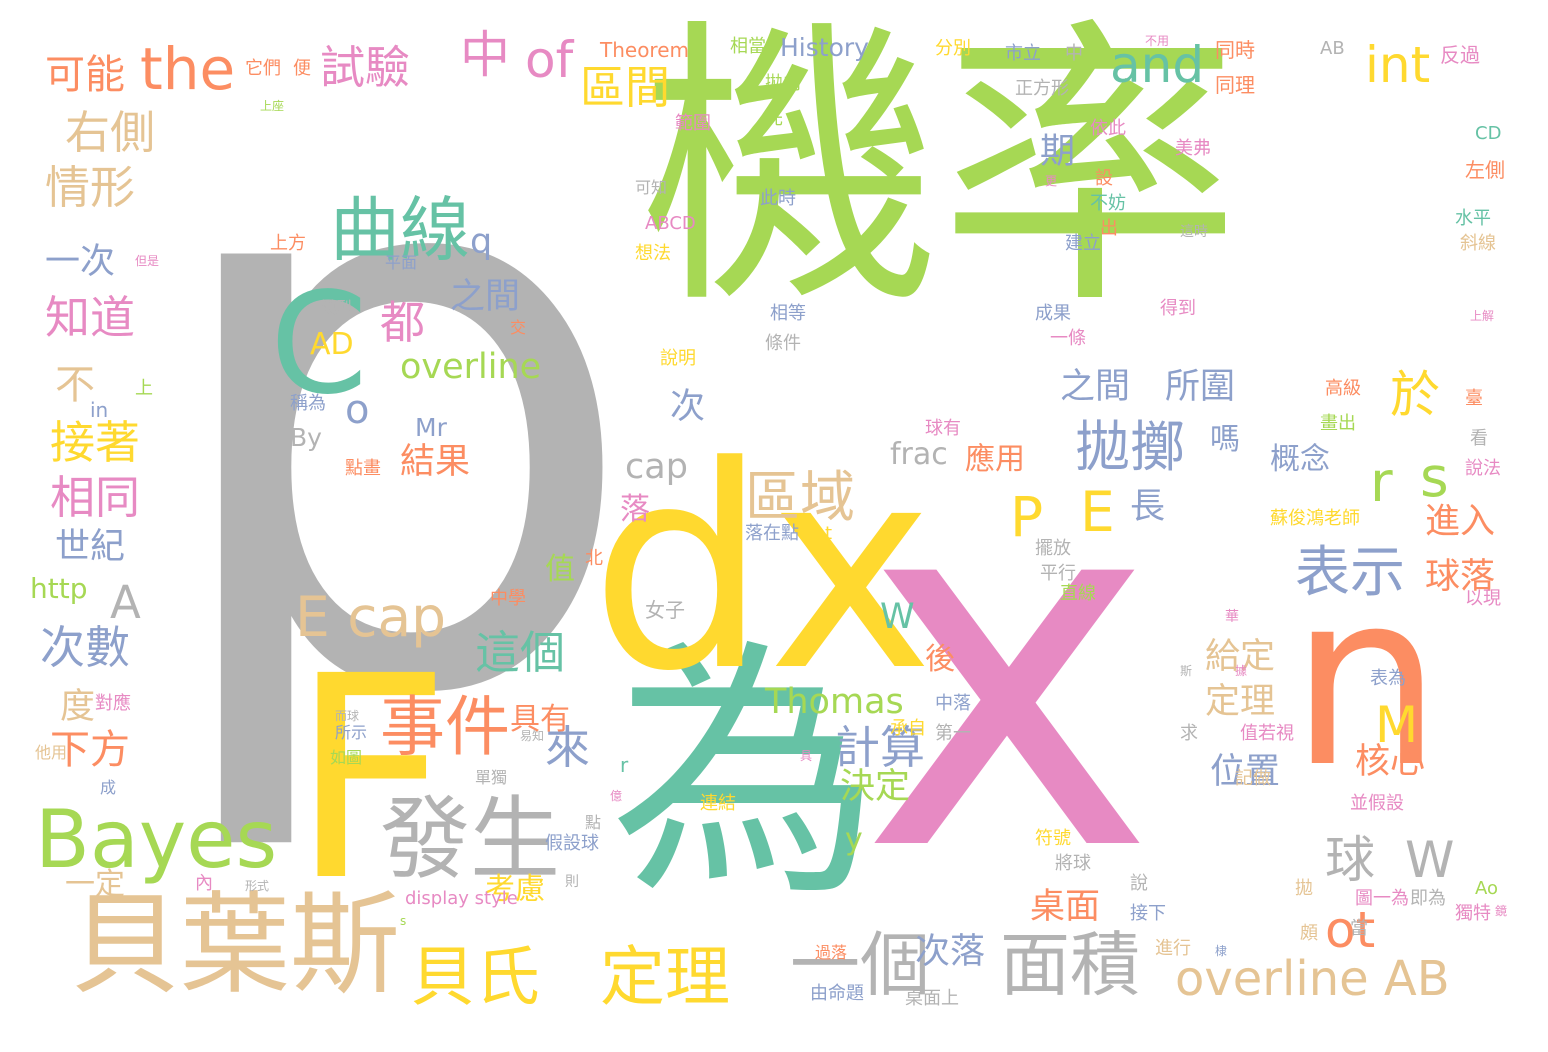 This screenshot has height=1052, width=1548. Describe the element at coordinates (1070, 965) in the screenshot. I see `cloud-word: 面積` at that location.